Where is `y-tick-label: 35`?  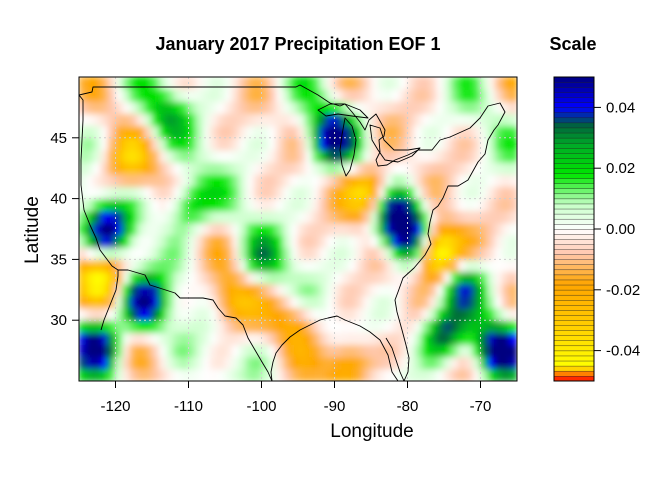
y-tick-label: 35 is located at coordinates (58, 259).